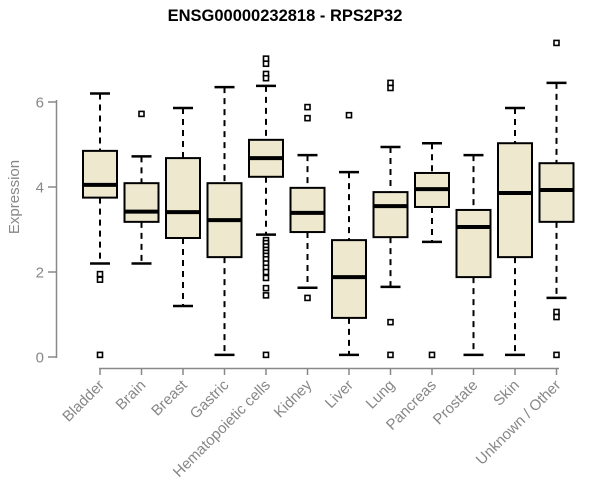  I want to click on boxplot-unknown-other, so click(556, 199).